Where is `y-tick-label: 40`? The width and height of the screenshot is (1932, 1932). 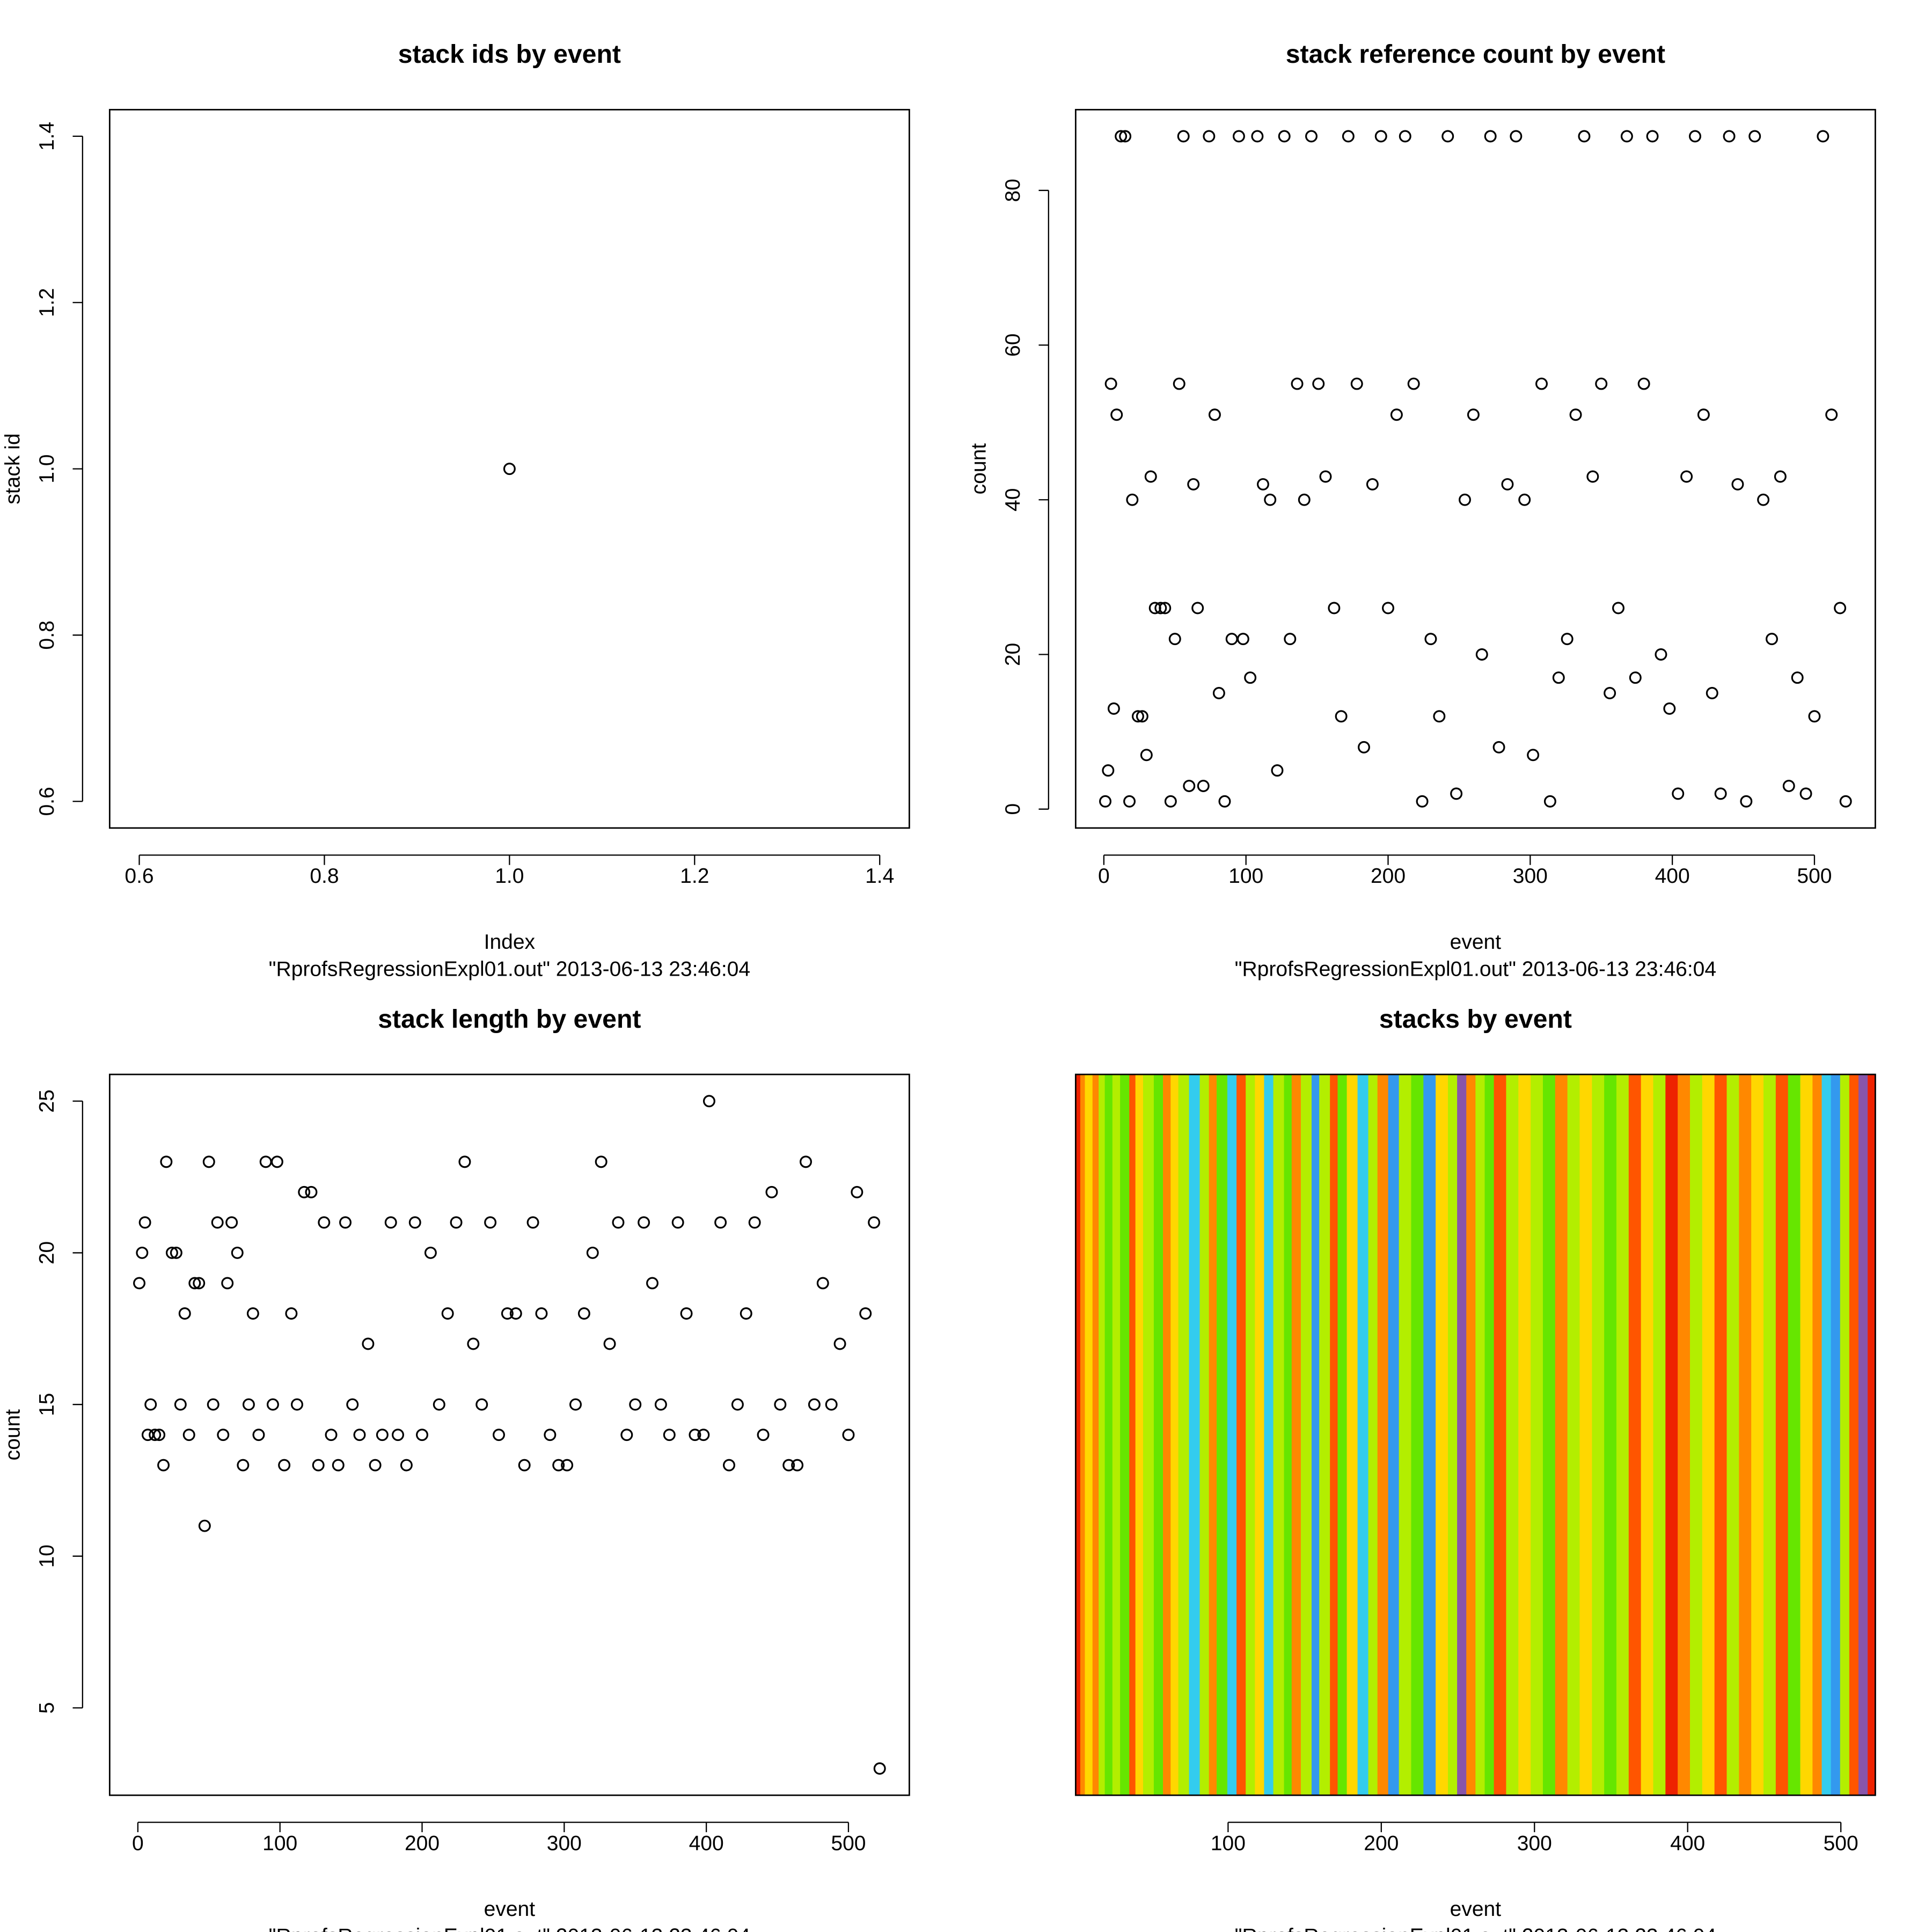
y-tick-label: 40 is located at coordinates (1012, 499).